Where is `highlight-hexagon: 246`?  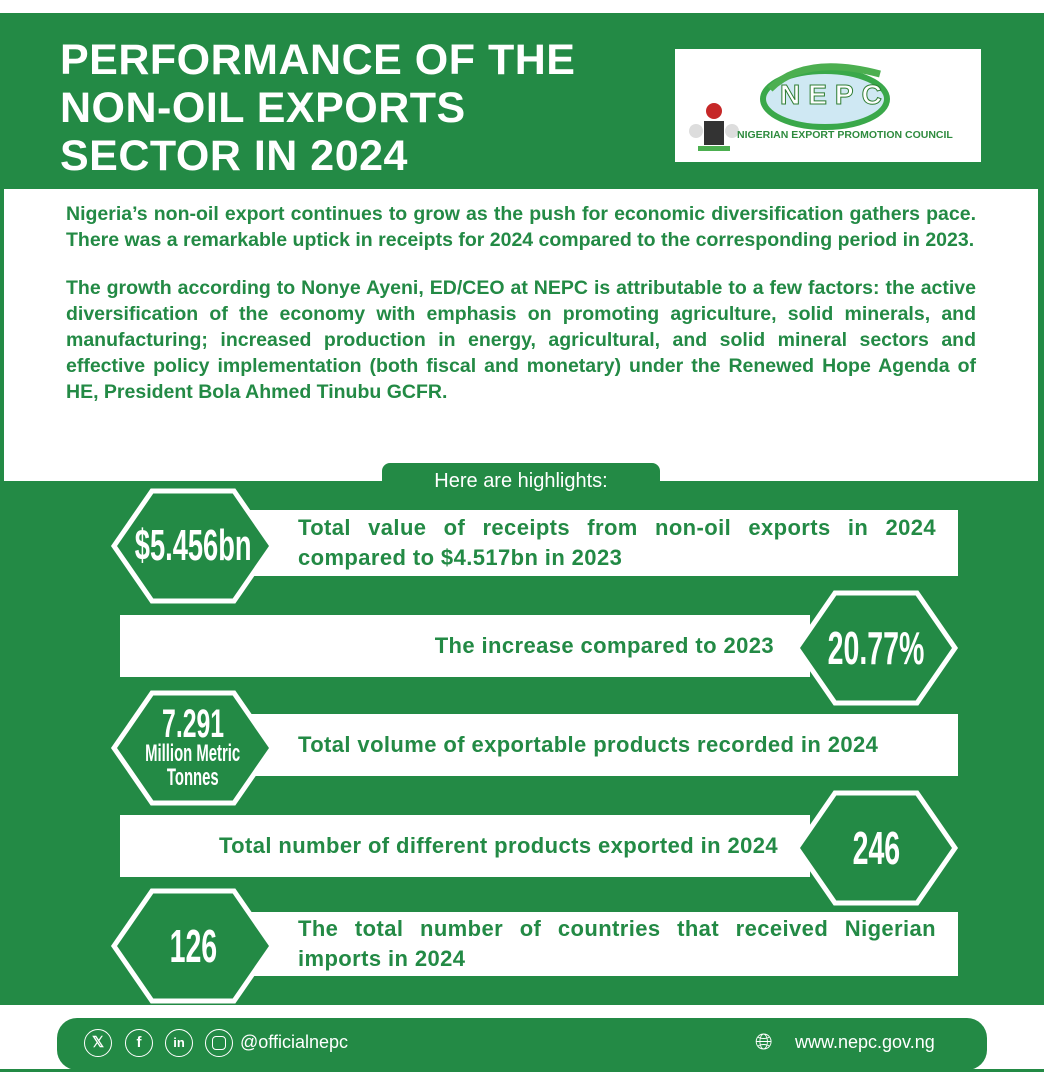 highlight-hexagon: 246 is located at coordinates (876, 848).